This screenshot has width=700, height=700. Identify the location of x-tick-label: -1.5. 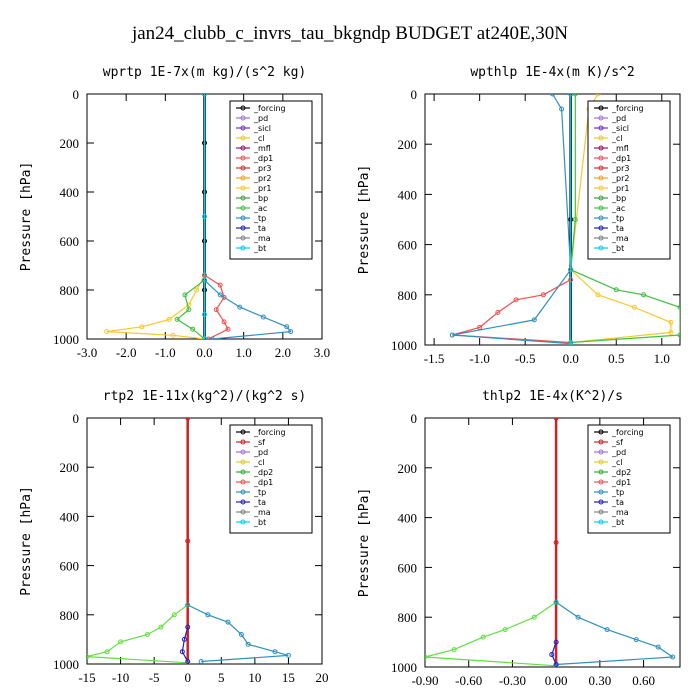
(434, 358).